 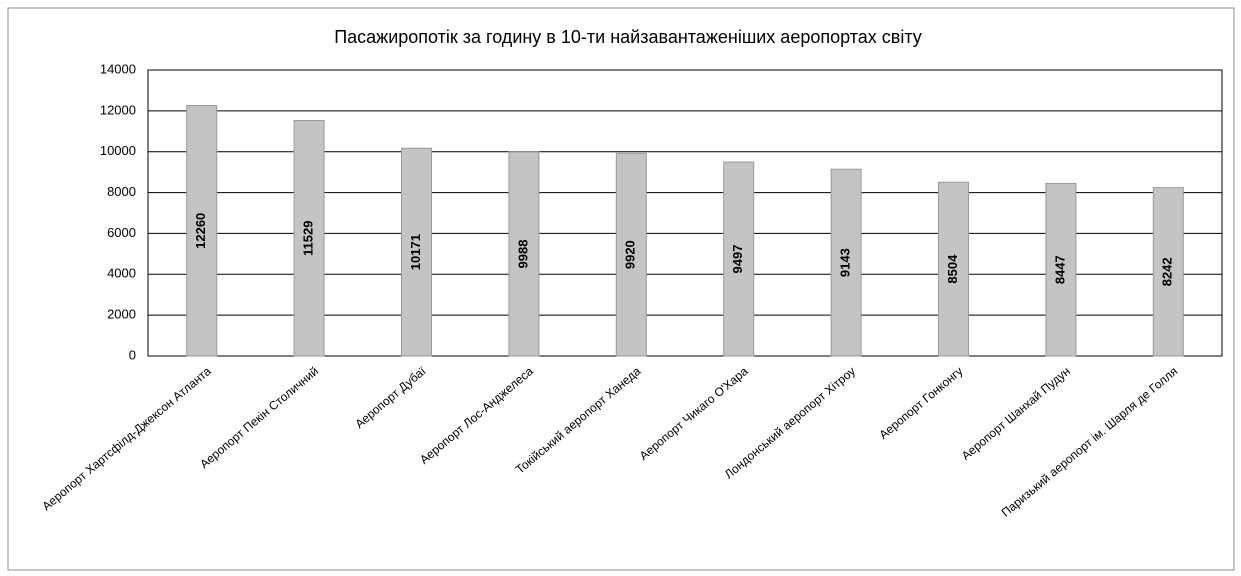 What do you see at coordinates (121, 232) in the screenshot?
I see `y-tick-label: 6000` at bounding box center [121, 232].